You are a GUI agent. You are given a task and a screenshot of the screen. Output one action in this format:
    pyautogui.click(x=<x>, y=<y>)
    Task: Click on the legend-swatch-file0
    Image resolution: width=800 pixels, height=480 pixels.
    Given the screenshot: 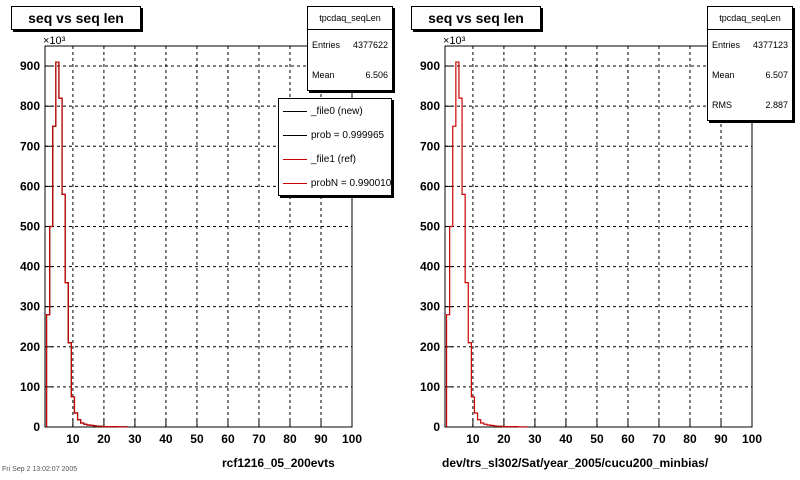 What is the action you would take?
    pyautogui.click(x=295, y=111)
    